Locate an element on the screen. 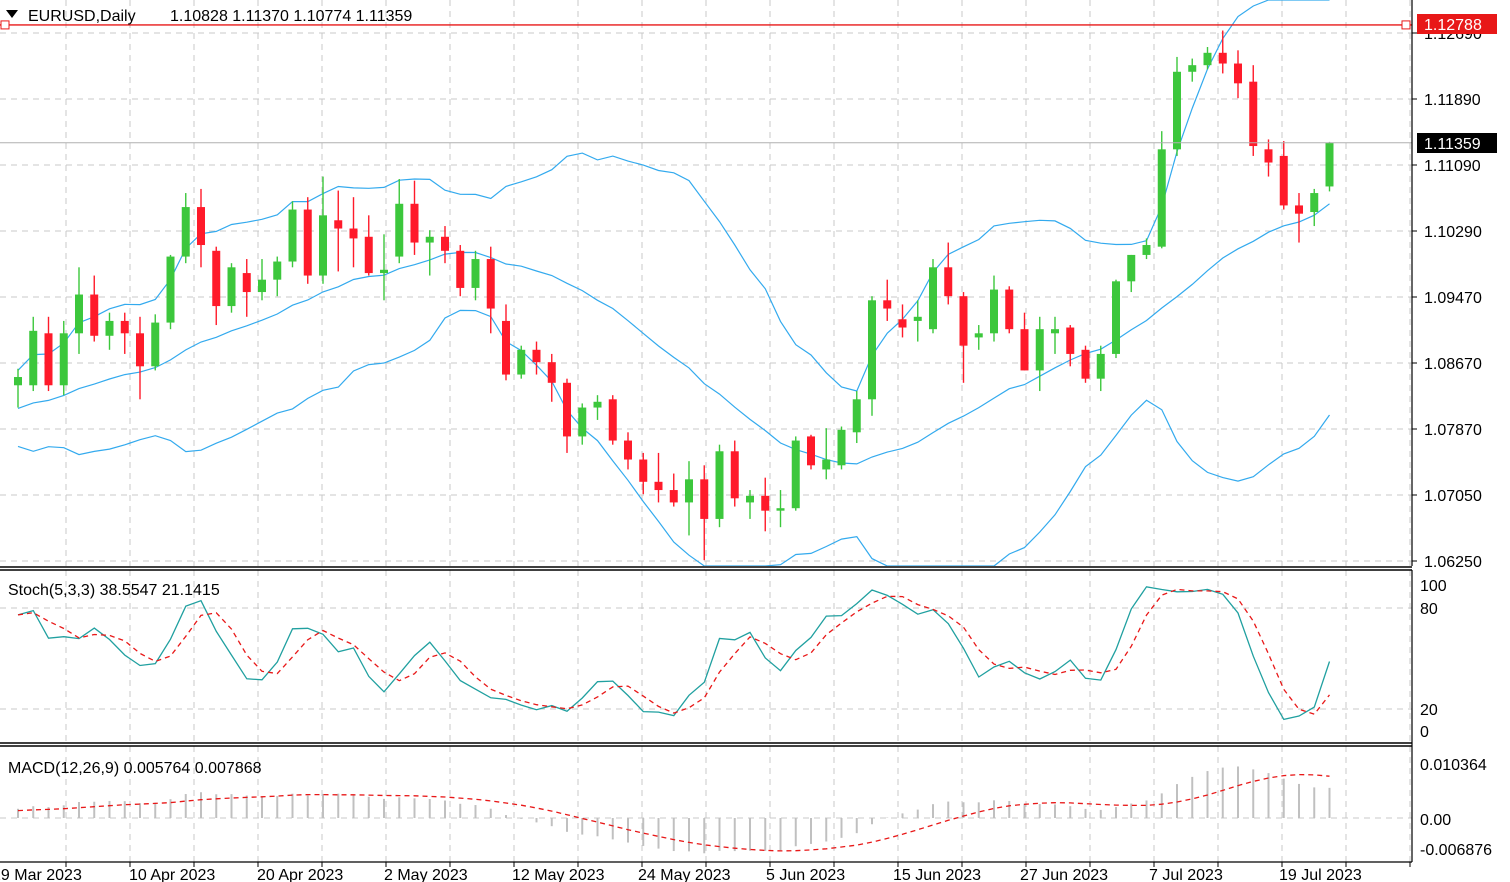  pane-gap is located at coordinates (755, 568).